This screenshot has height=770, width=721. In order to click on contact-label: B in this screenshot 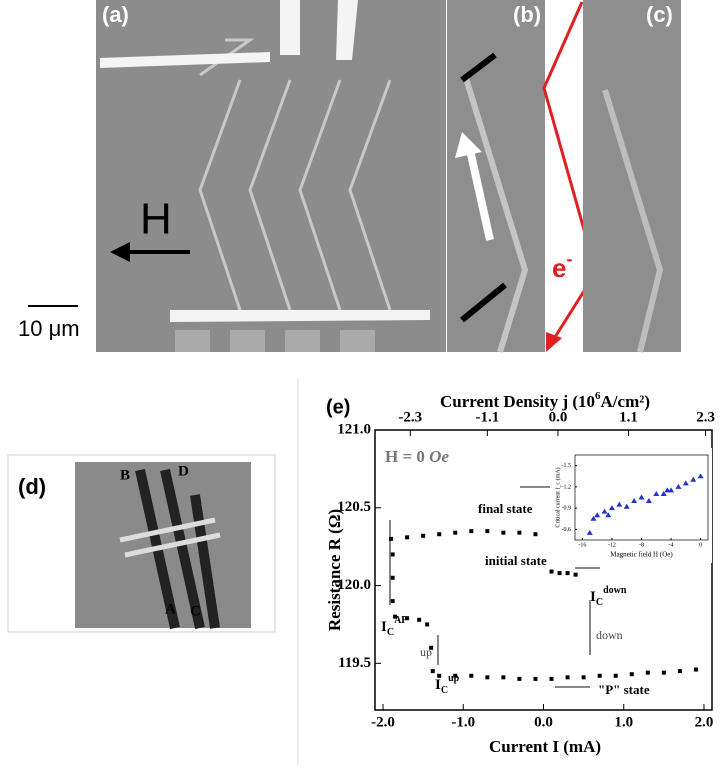, I will do `click(125, 475)`.